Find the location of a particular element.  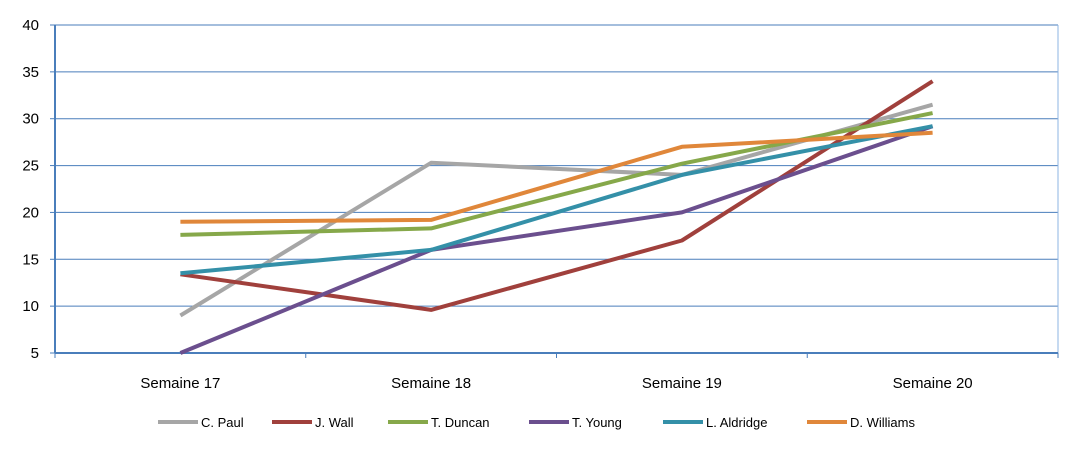

y-tick-label: 20 is located at coordinates (30, 212).